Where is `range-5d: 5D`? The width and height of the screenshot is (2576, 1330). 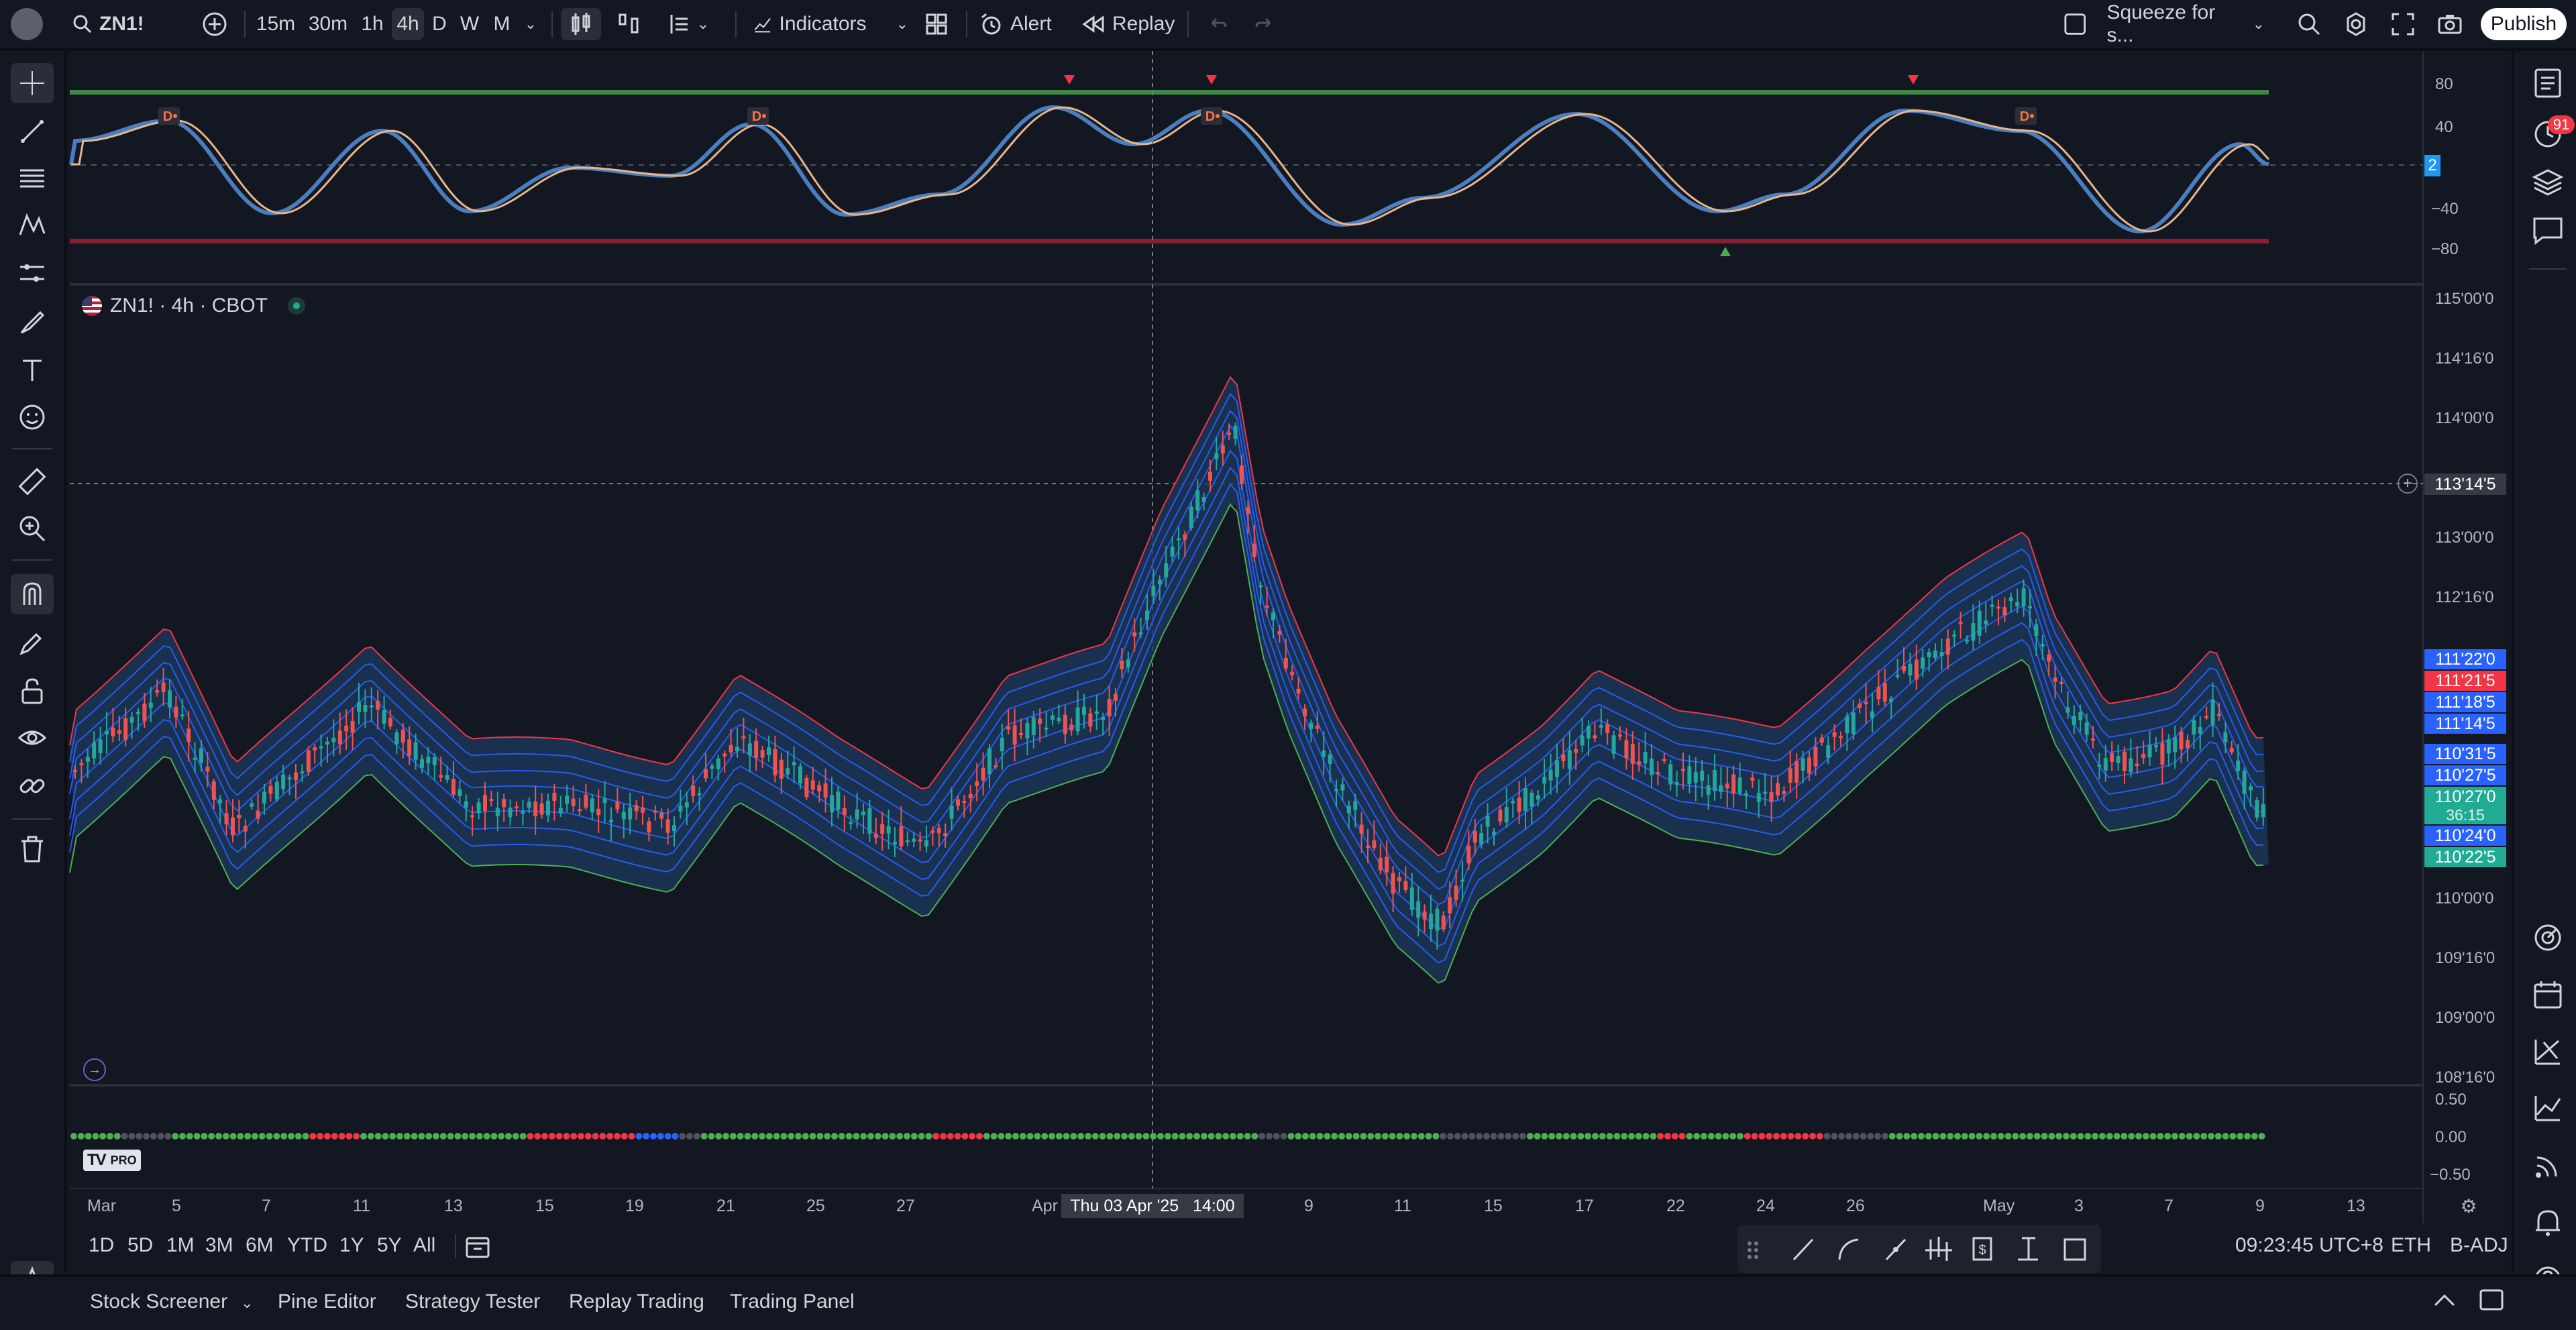
range-5d: 5D is located at coordinates (140, 1245).